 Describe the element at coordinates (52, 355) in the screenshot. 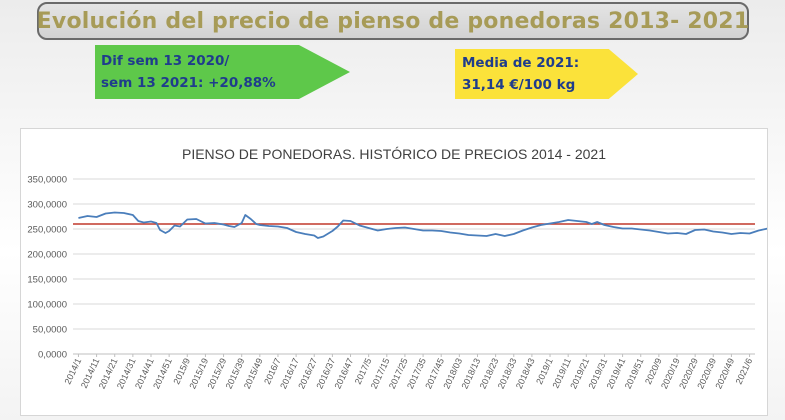

I see `y-tick-label: 0,0000` at that location.